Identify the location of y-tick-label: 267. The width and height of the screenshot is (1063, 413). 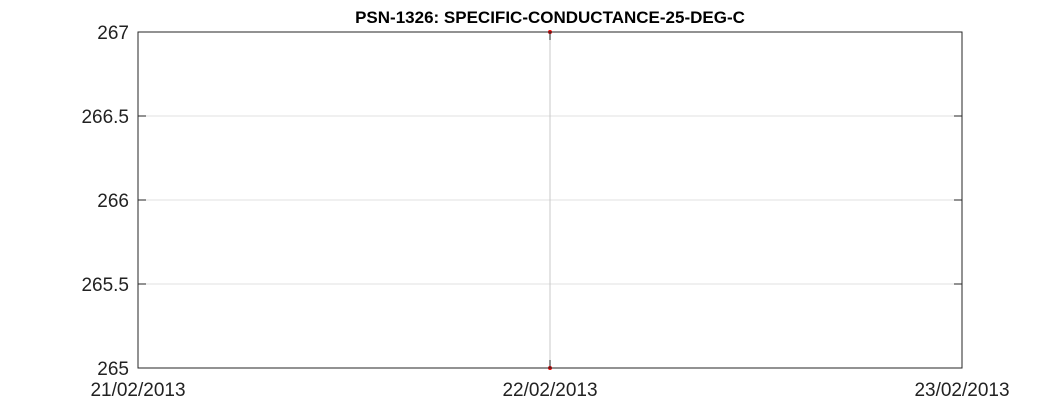
(113, 33).